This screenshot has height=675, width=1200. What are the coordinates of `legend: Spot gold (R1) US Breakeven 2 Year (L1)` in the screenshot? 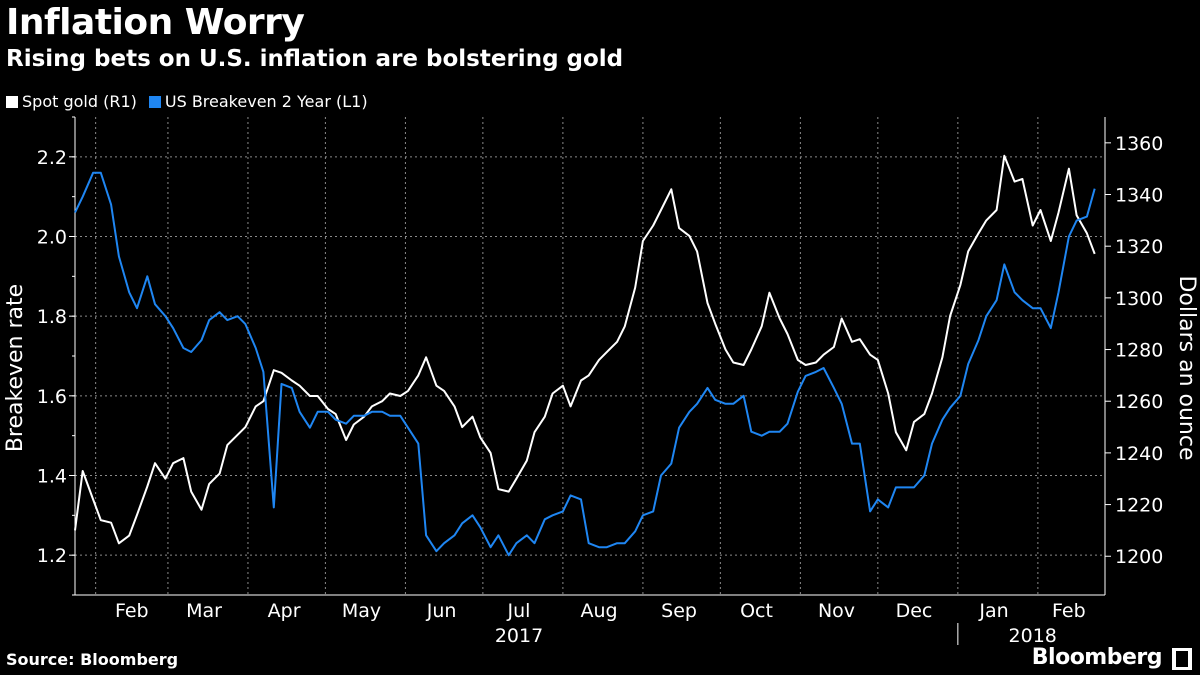 It's located at (193, 101).